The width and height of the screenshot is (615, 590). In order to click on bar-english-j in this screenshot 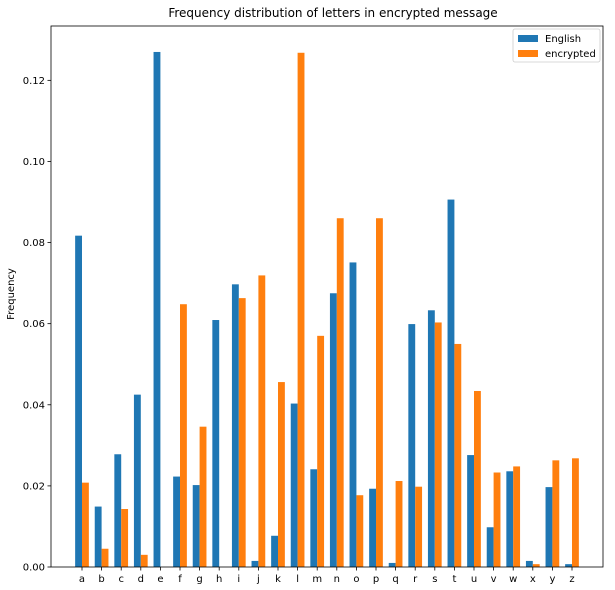, I will do `click(255, 563)`.